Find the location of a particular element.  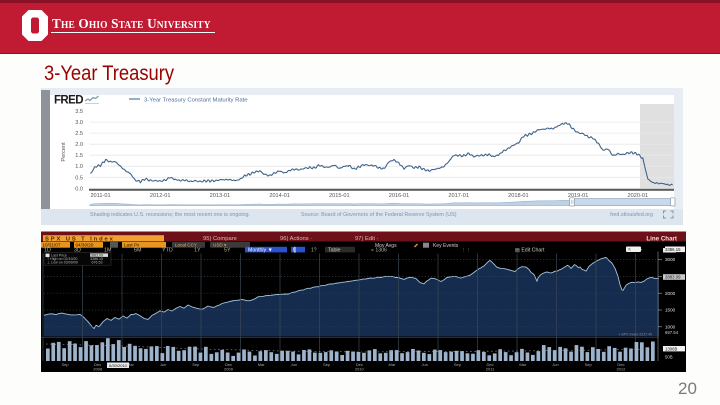

svg-text: ⊥ Low on 03/09/09 is located at coordinates (62, 263).